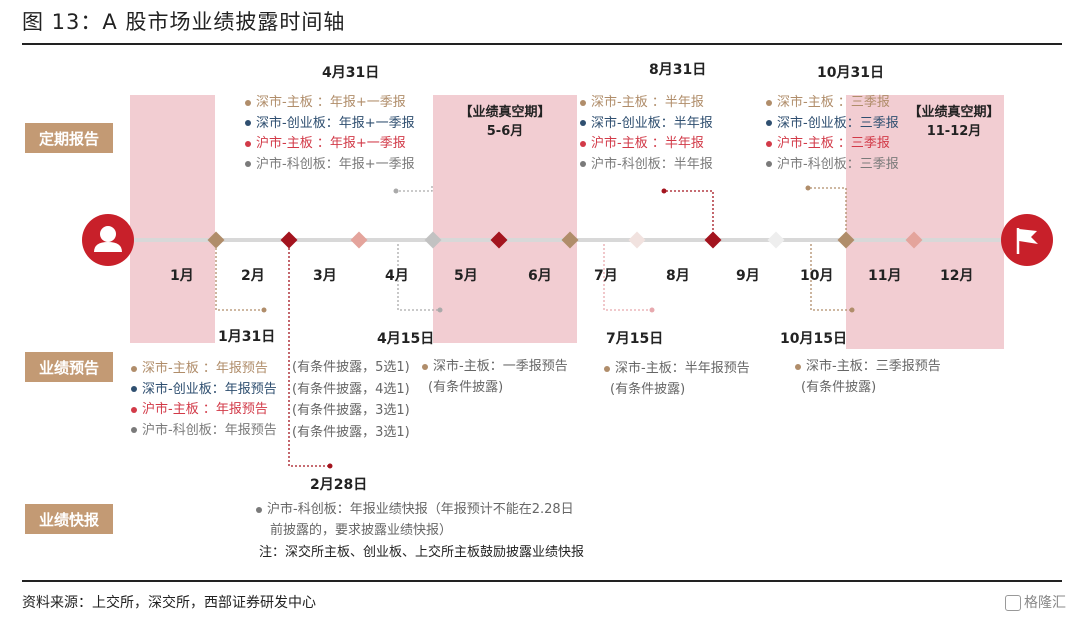 The width and height of the screenshot is (1080, 621). Describe the element at coordinates (182, 276) in the screenshot. I see `month-label: 1月` at that location.